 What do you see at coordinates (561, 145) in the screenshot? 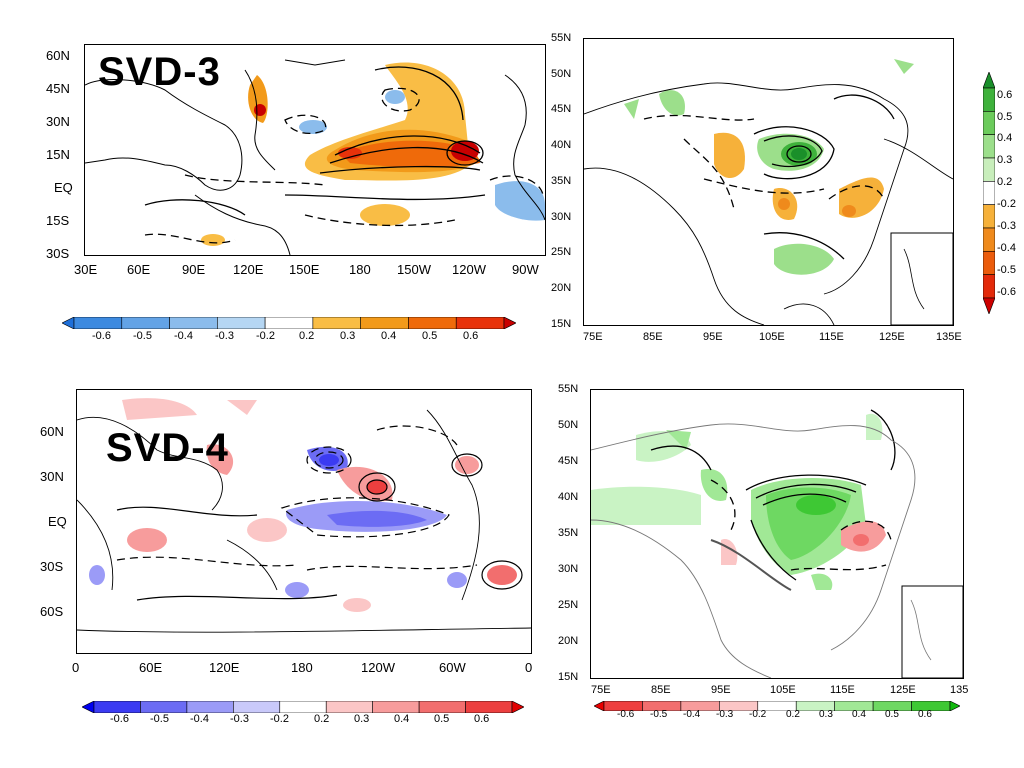
I see `lat-label: 40N` at bounding box center [561, 145].